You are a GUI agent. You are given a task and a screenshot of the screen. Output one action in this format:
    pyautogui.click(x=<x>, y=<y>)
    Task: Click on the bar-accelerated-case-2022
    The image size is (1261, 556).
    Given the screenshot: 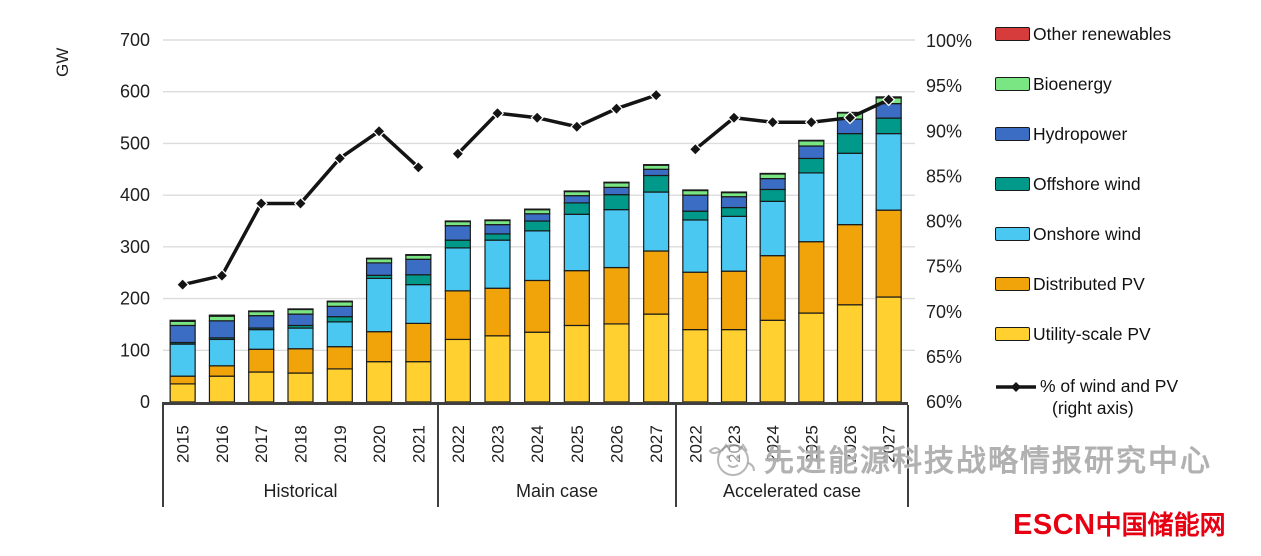 What is the action you would take?
    pyautogui.click(x=695, y=296)
    